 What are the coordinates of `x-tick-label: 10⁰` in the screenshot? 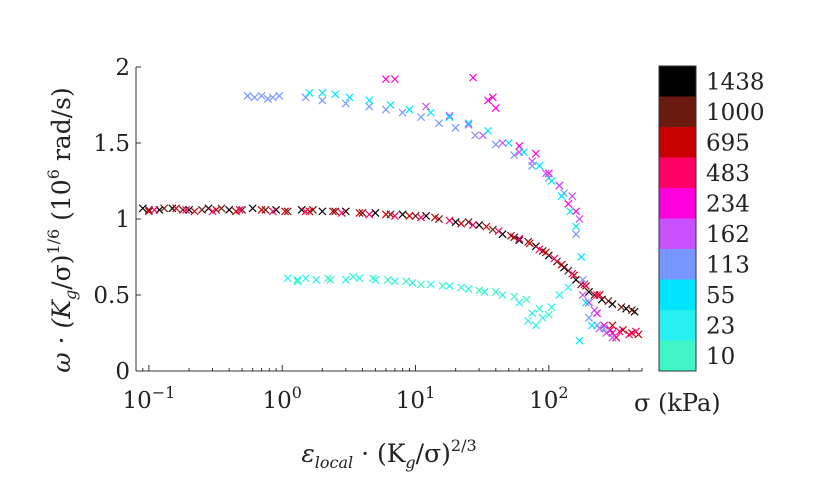 It's located at (281, 398).